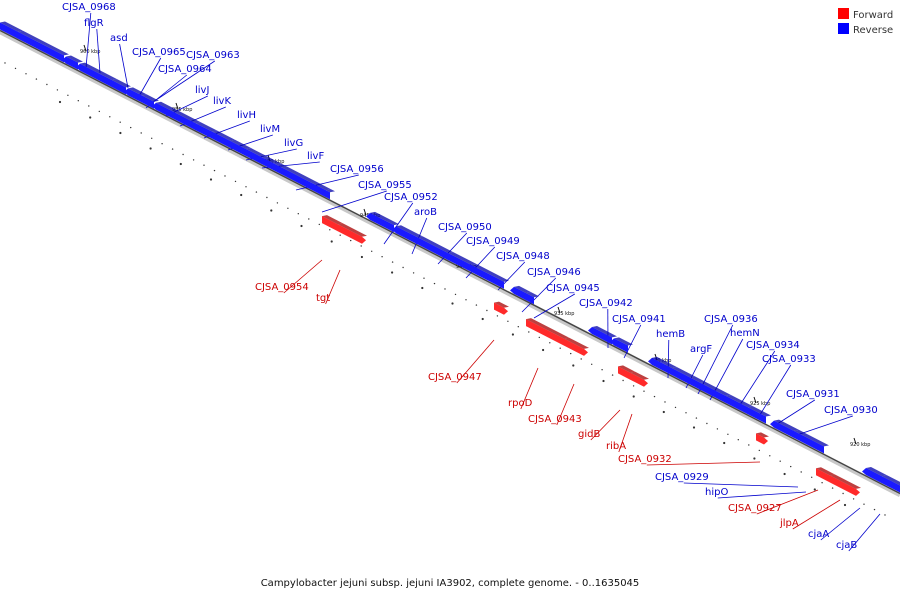  What do you see at coordinates (713, 392) in the screenshot?
I see `gene-hemn` at bounding box center [713, 392].